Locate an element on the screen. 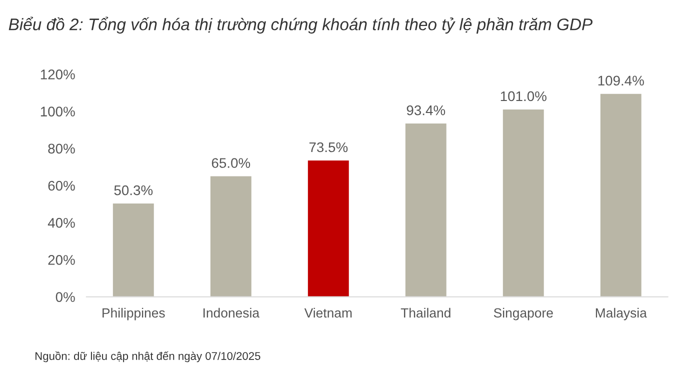  data-label: 65.0% is located at coordinates (231, 163).